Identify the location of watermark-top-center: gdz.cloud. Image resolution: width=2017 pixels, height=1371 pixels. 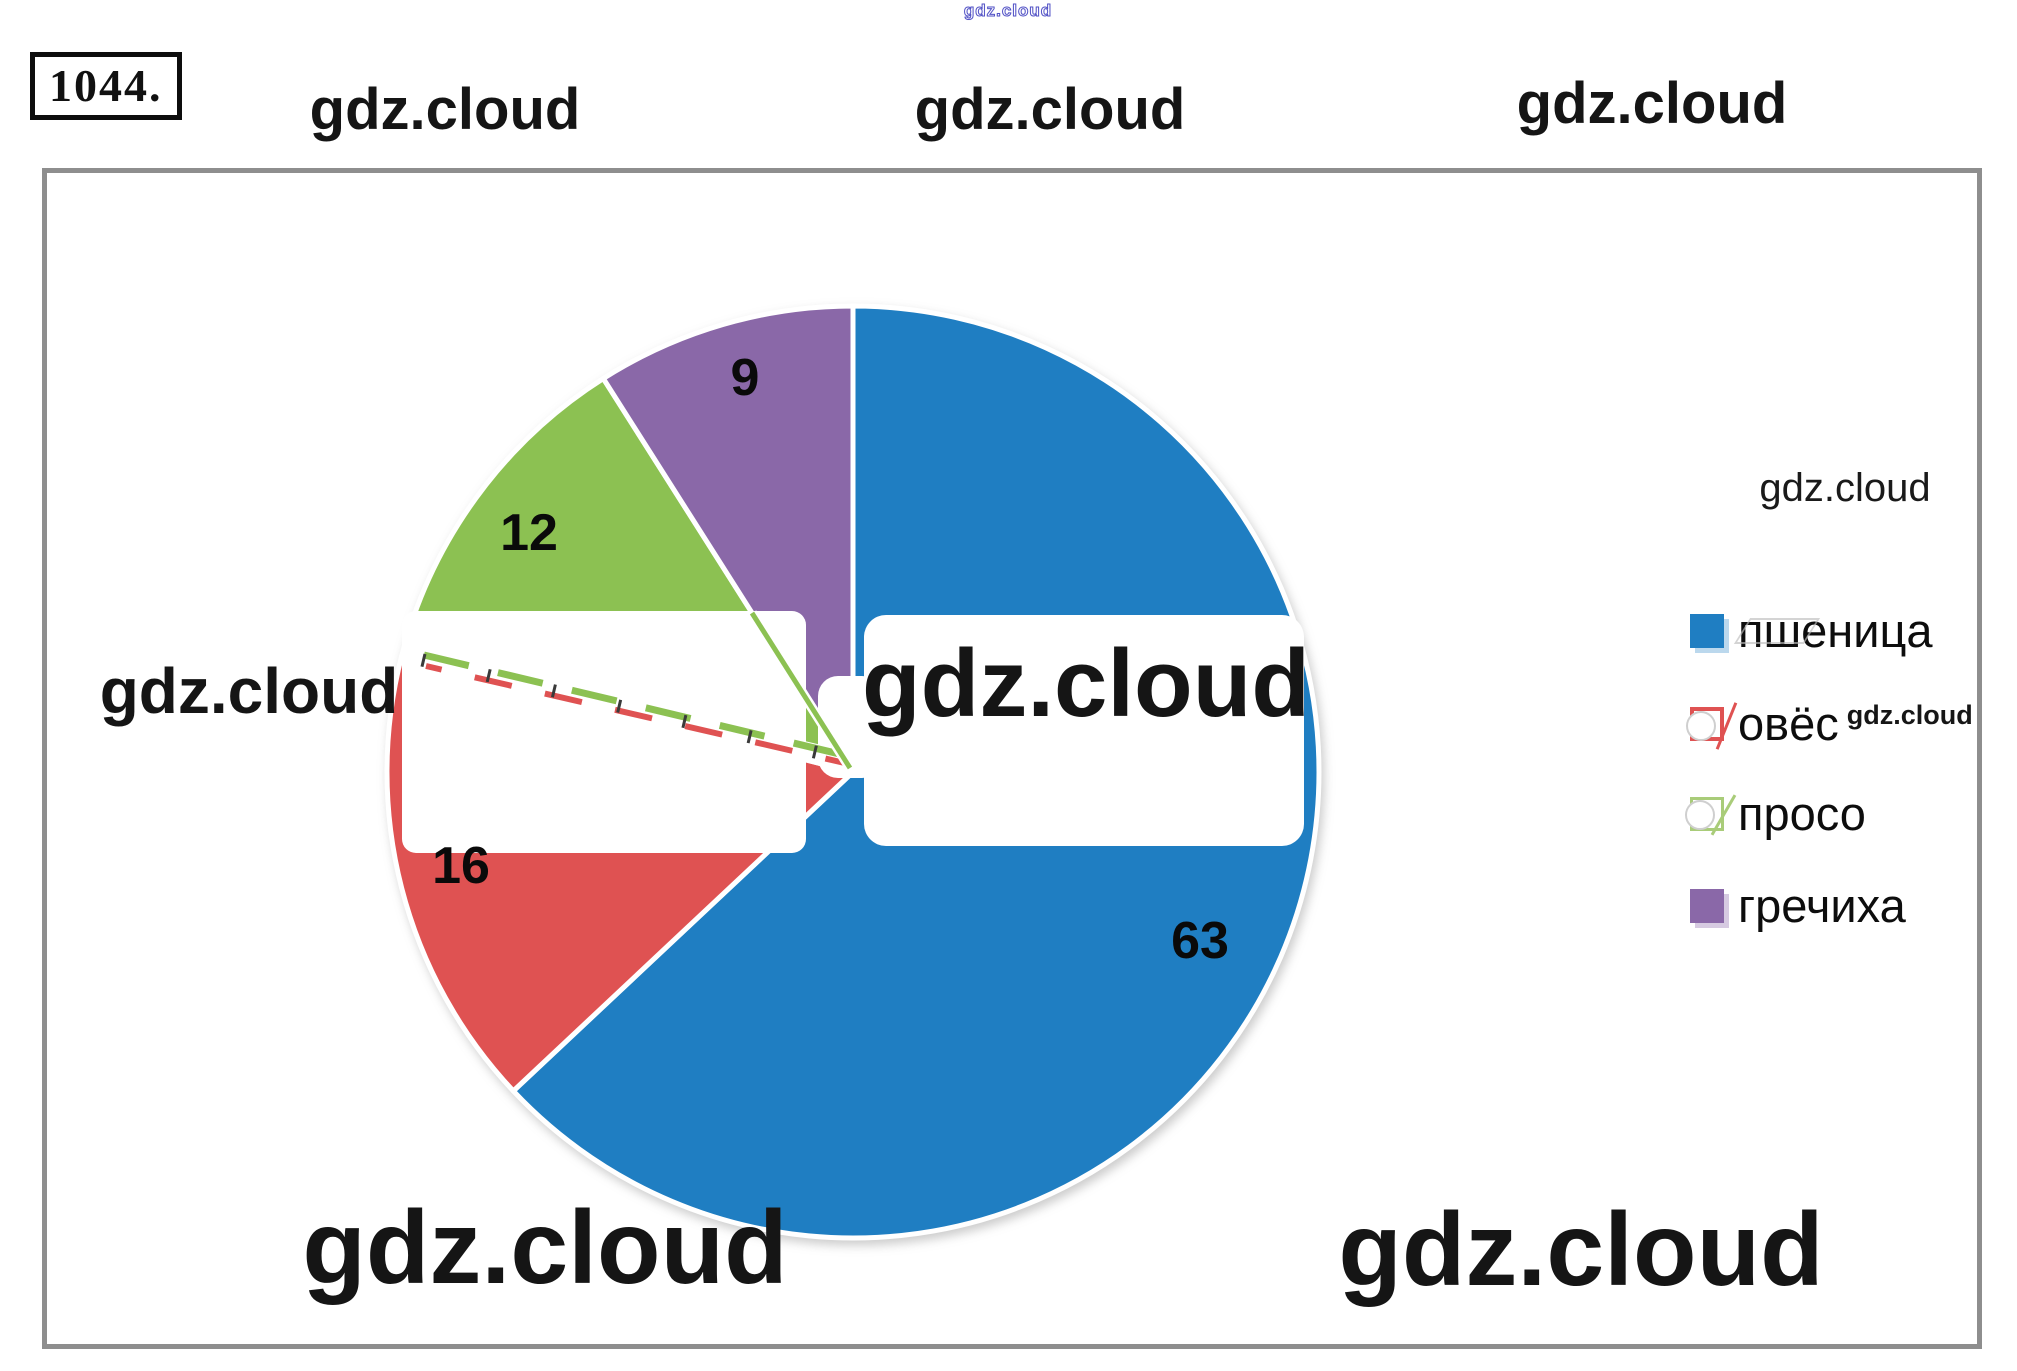
(1050, 109).